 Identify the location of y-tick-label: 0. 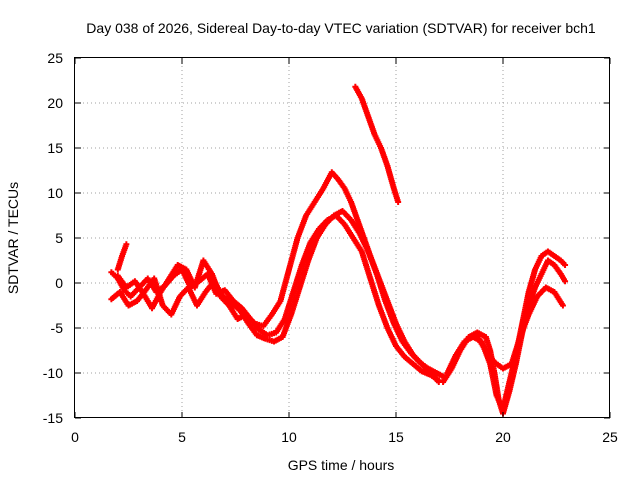
(59, 283).